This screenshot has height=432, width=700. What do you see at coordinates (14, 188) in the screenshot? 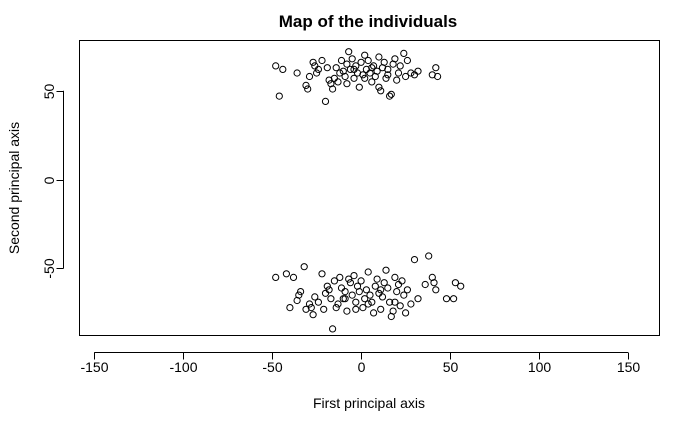
I see `y-axis-label: Second principal axis` at bounding box center [14, 188].